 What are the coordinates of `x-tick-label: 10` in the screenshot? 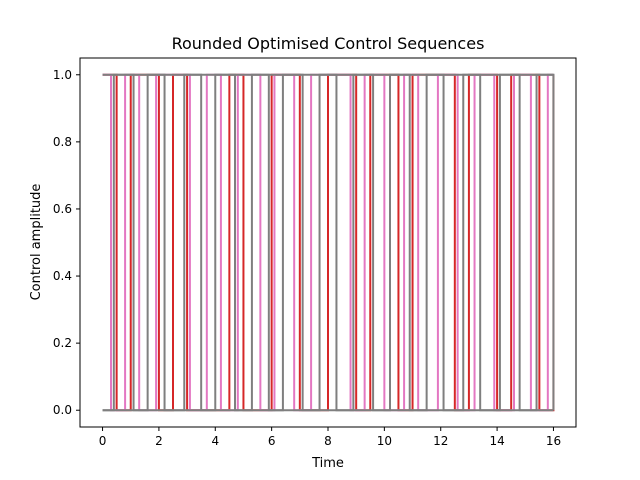 It's located at (384, 441).